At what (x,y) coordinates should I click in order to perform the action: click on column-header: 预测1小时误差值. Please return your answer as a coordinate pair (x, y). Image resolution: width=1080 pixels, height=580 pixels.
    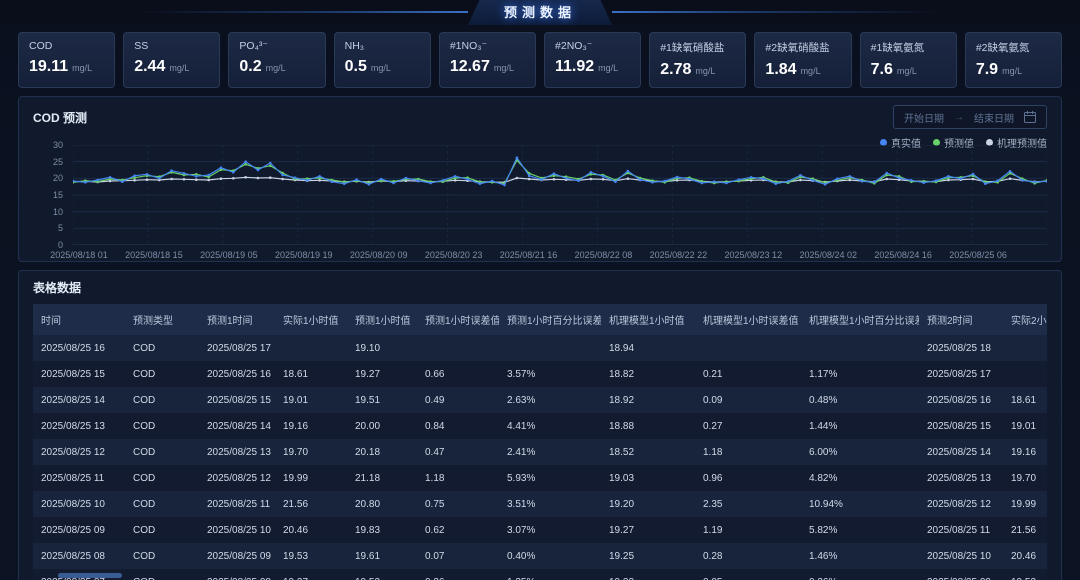
    Looking at the image, I should click on (458, 319).